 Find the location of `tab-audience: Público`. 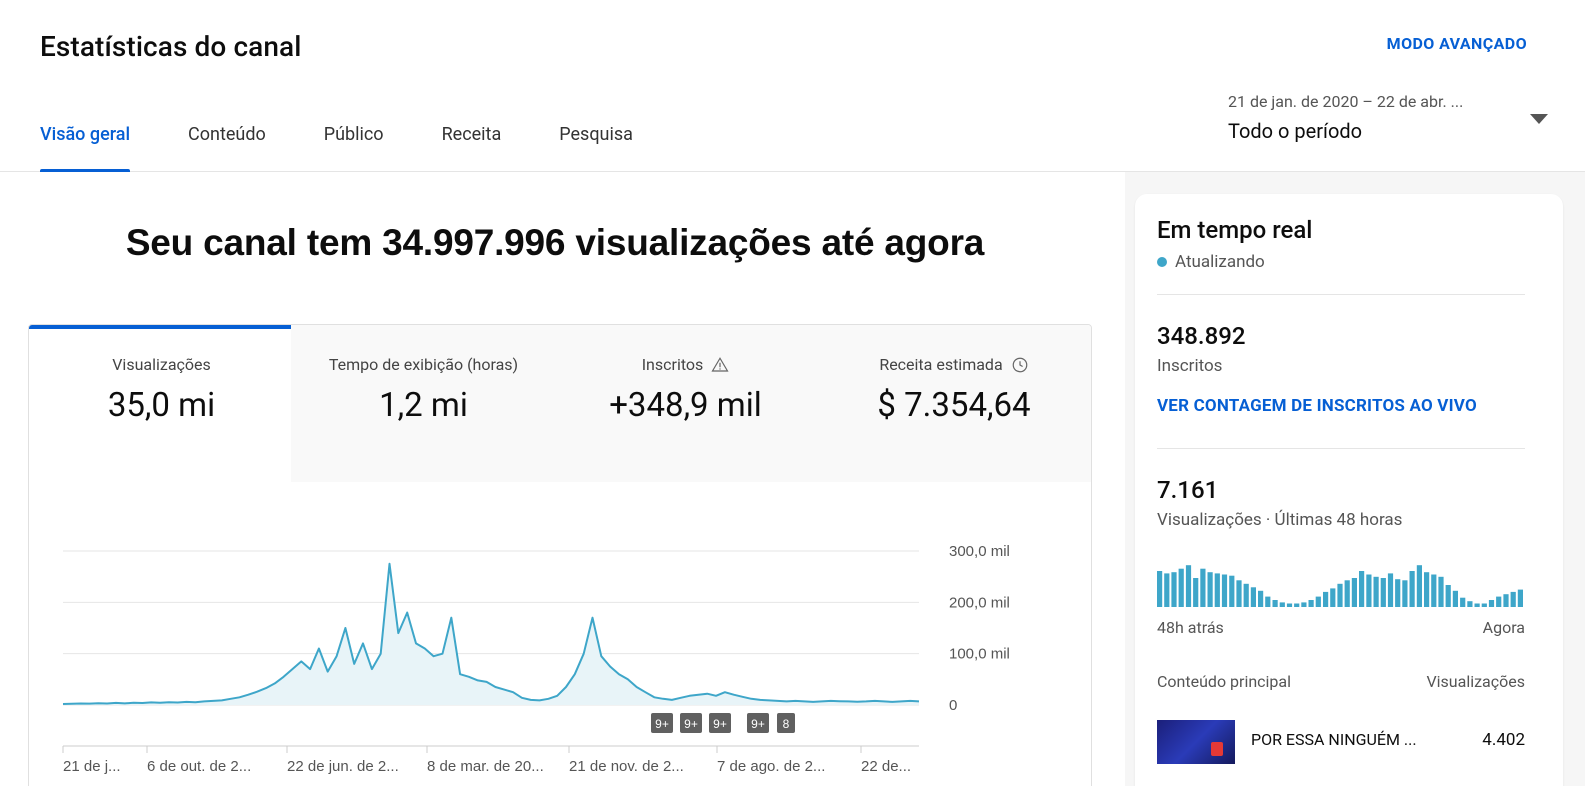

tab-audience: Público is located at coordinates (353, 134).